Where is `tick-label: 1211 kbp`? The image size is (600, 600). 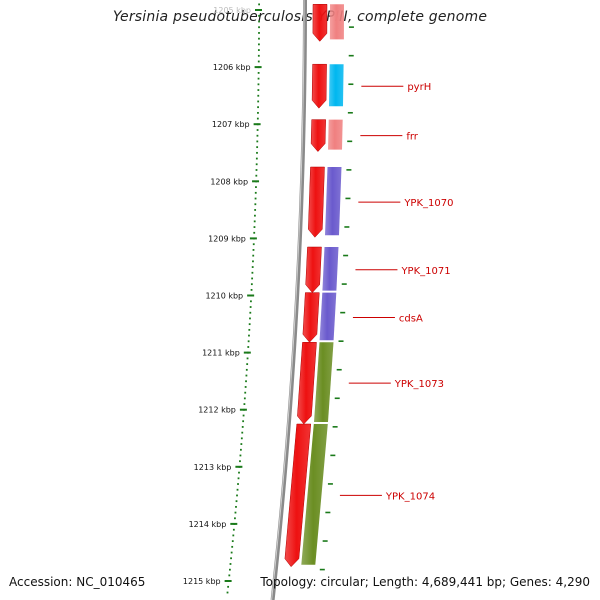
tick-label: 1211 kbp is located at coordinates (221, 353).